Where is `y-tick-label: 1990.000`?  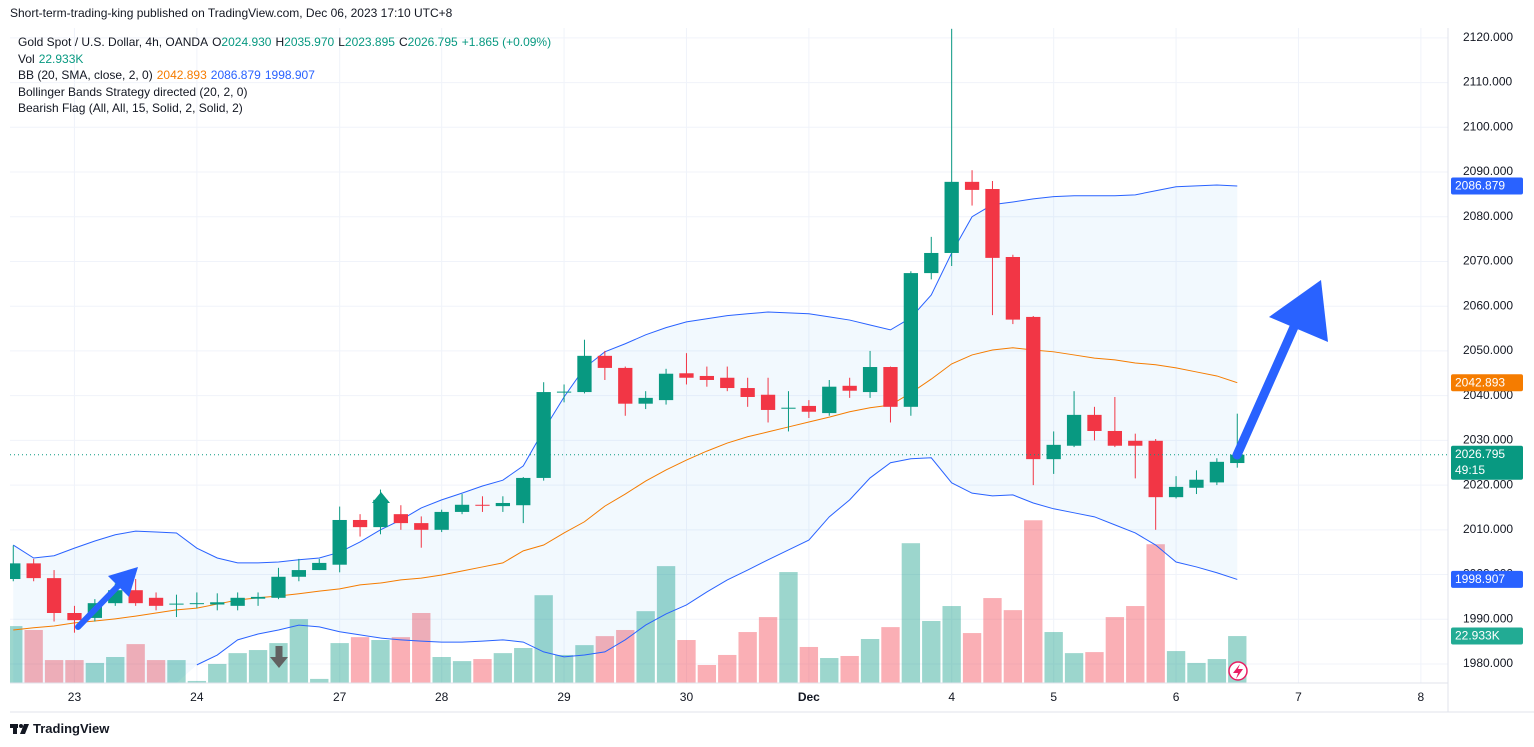 y-tick-label: 1990.000 is located at coordinates (1488, 618).